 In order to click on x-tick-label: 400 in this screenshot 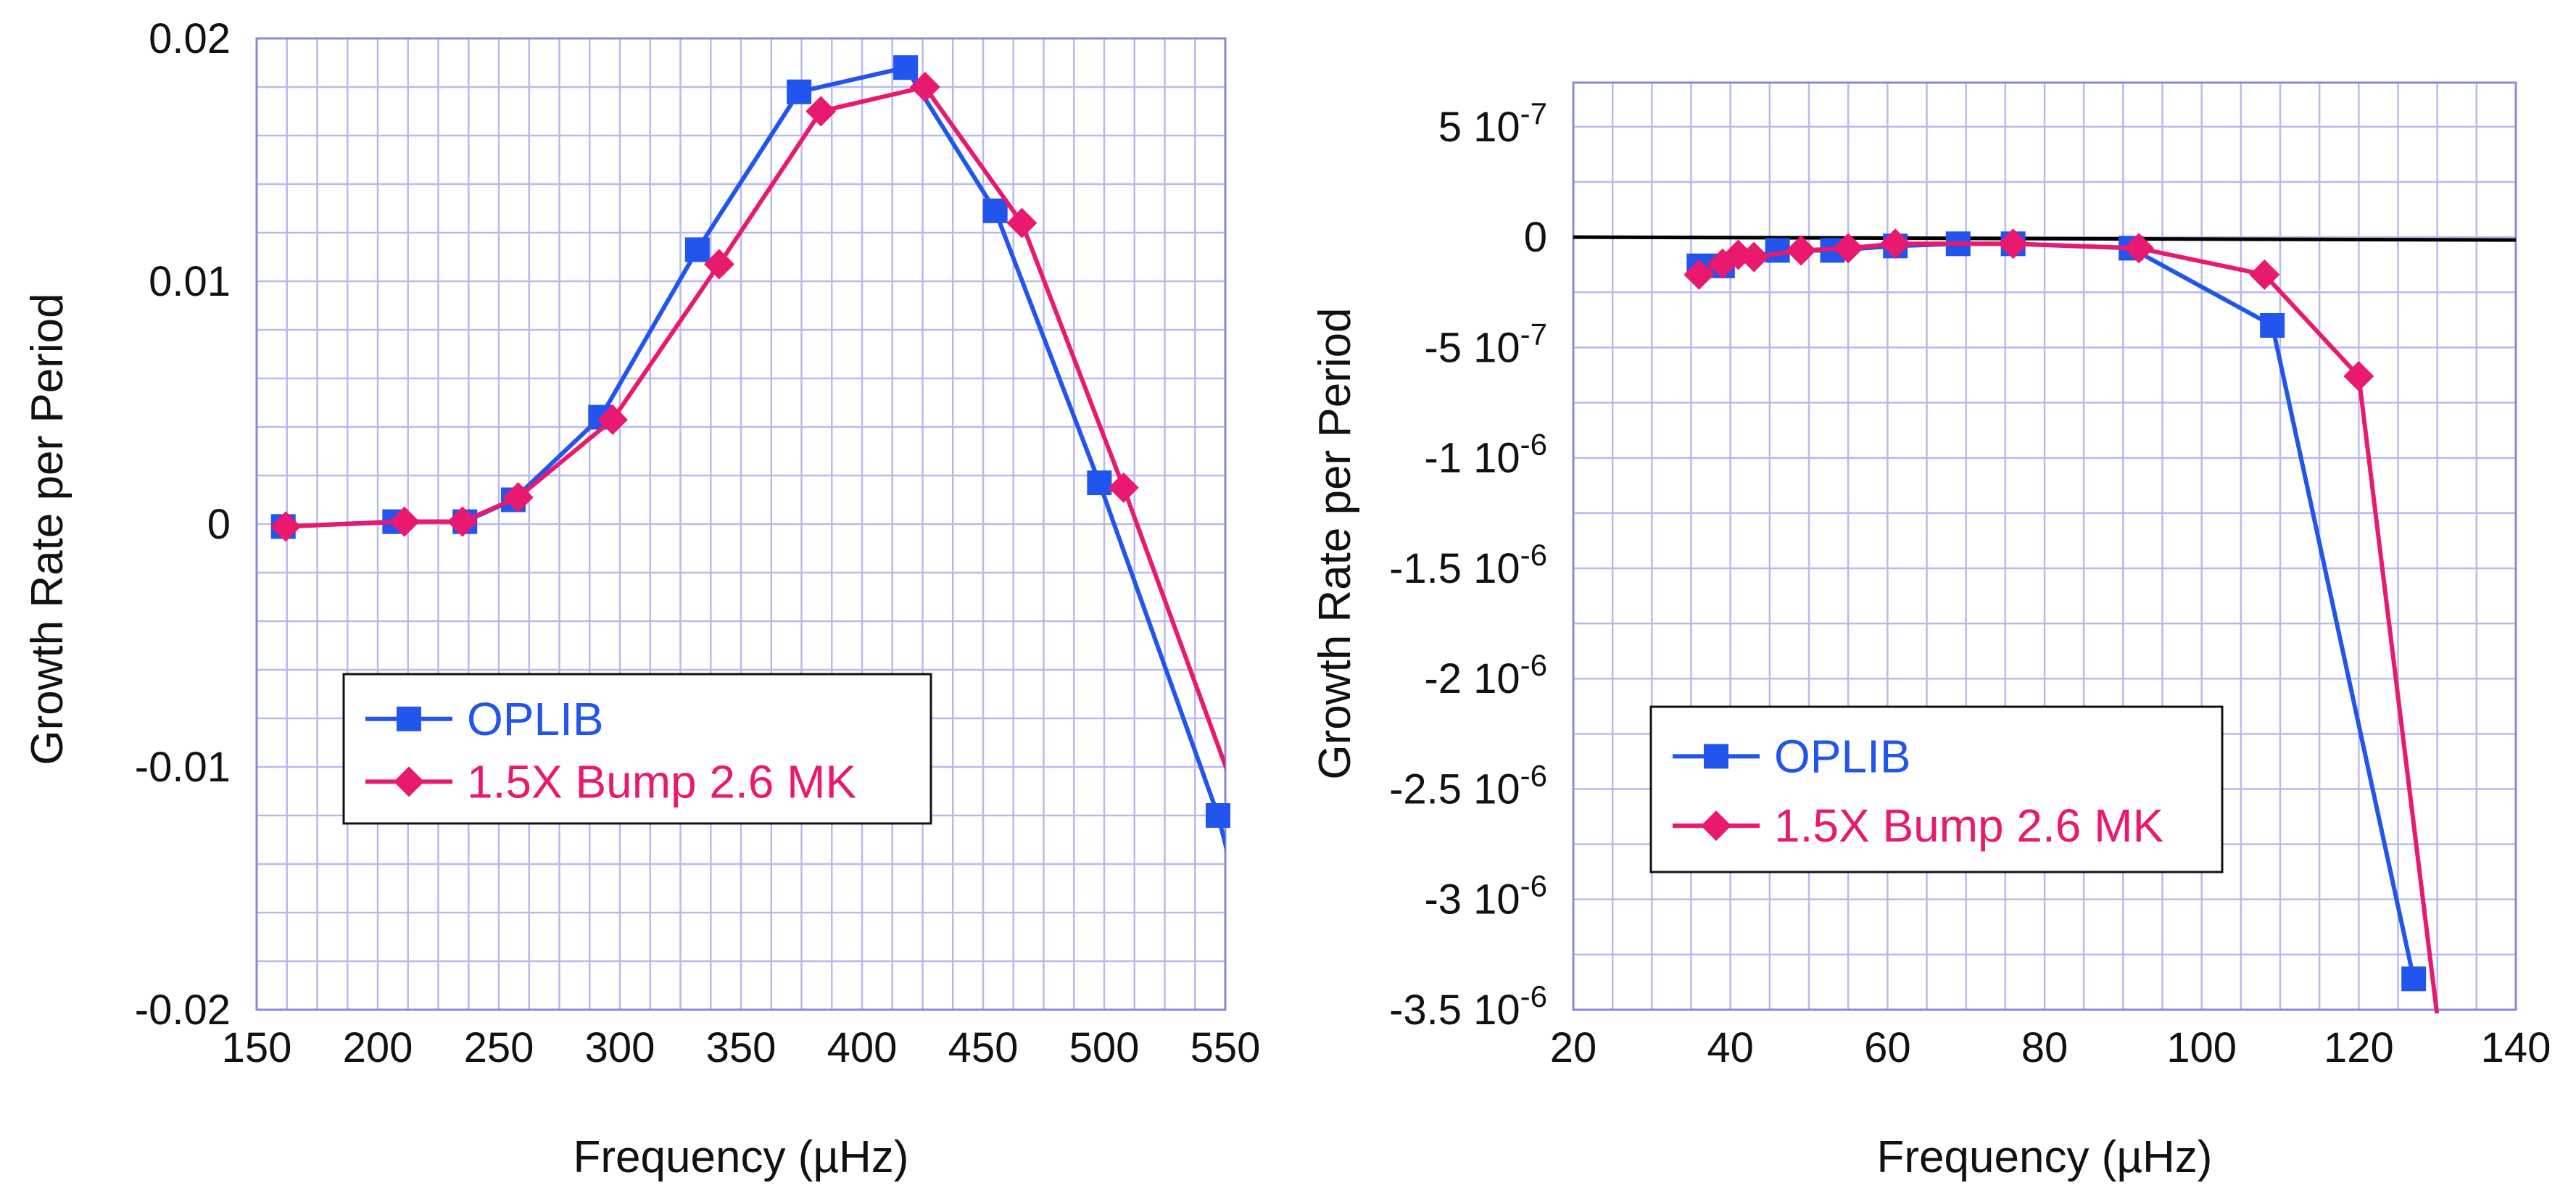, I will do `click(863, 1047)`.